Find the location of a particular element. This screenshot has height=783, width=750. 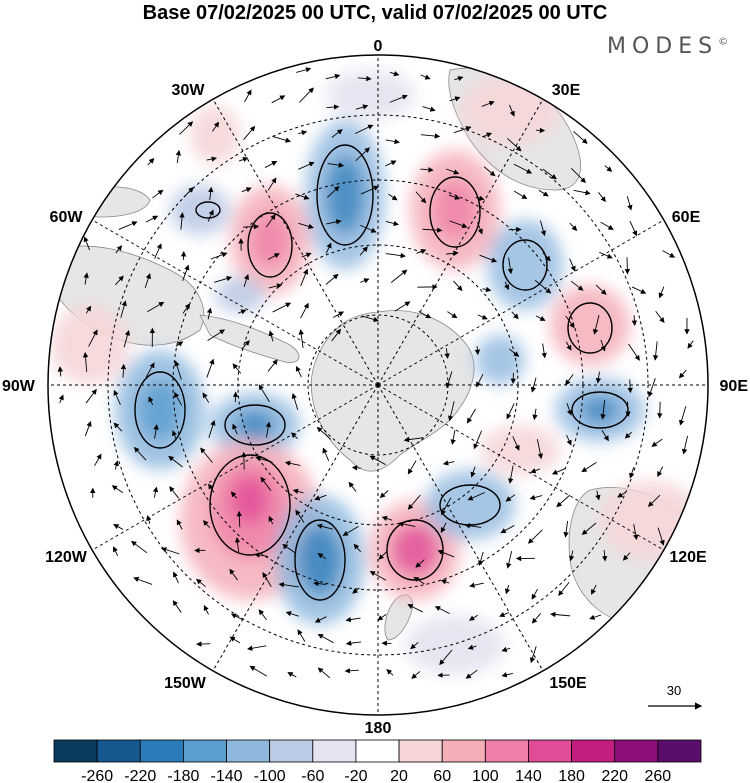

colorbar-tick-label: -220 is located at coordinates (140, 775).